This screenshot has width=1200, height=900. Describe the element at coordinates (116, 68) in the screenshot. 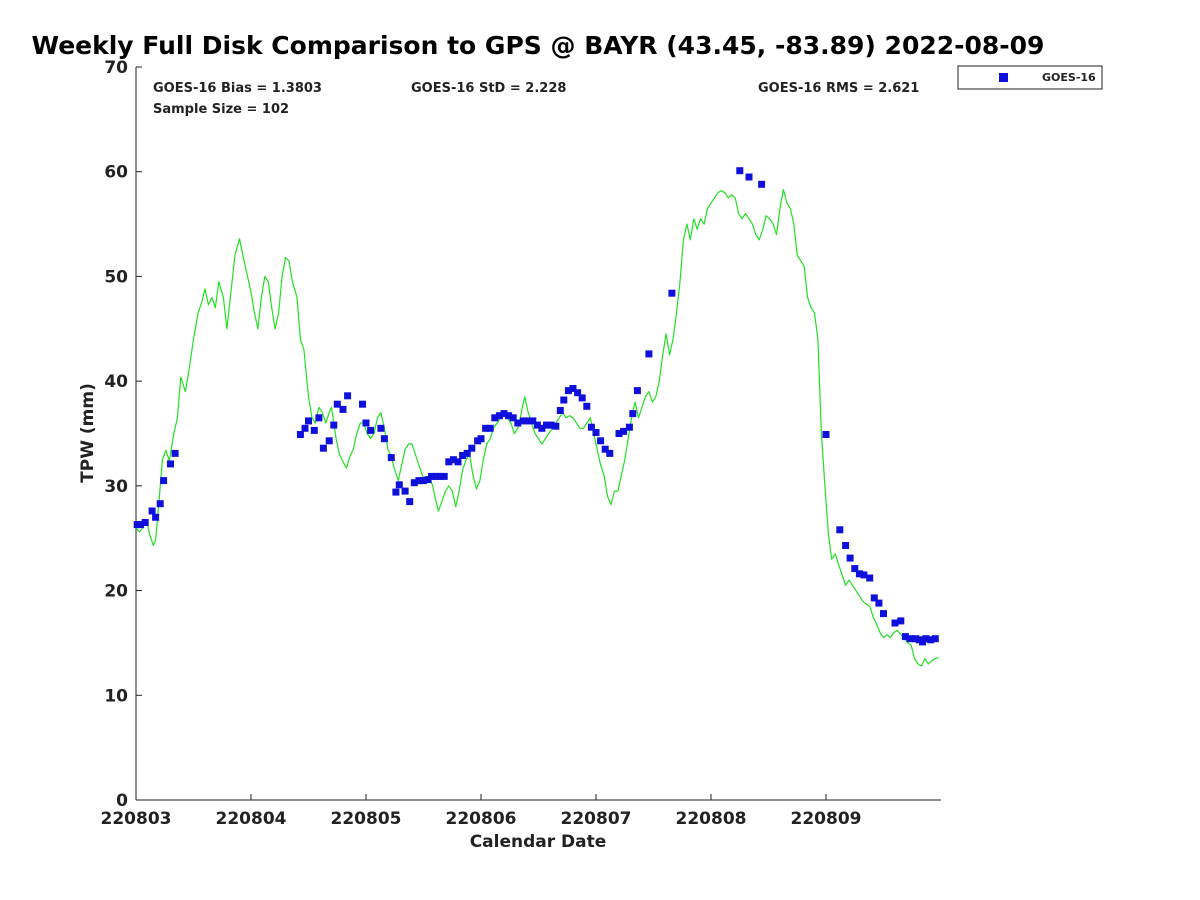

I see `y-tick-label: 70` at that location.